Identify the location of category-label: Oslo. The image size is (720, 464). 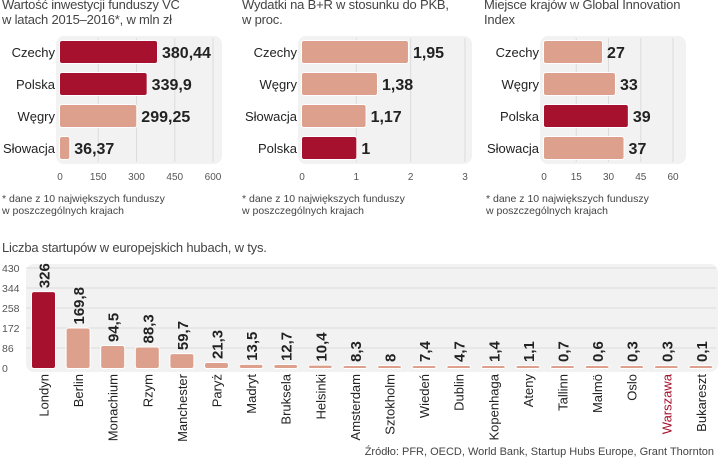
(632, 387).